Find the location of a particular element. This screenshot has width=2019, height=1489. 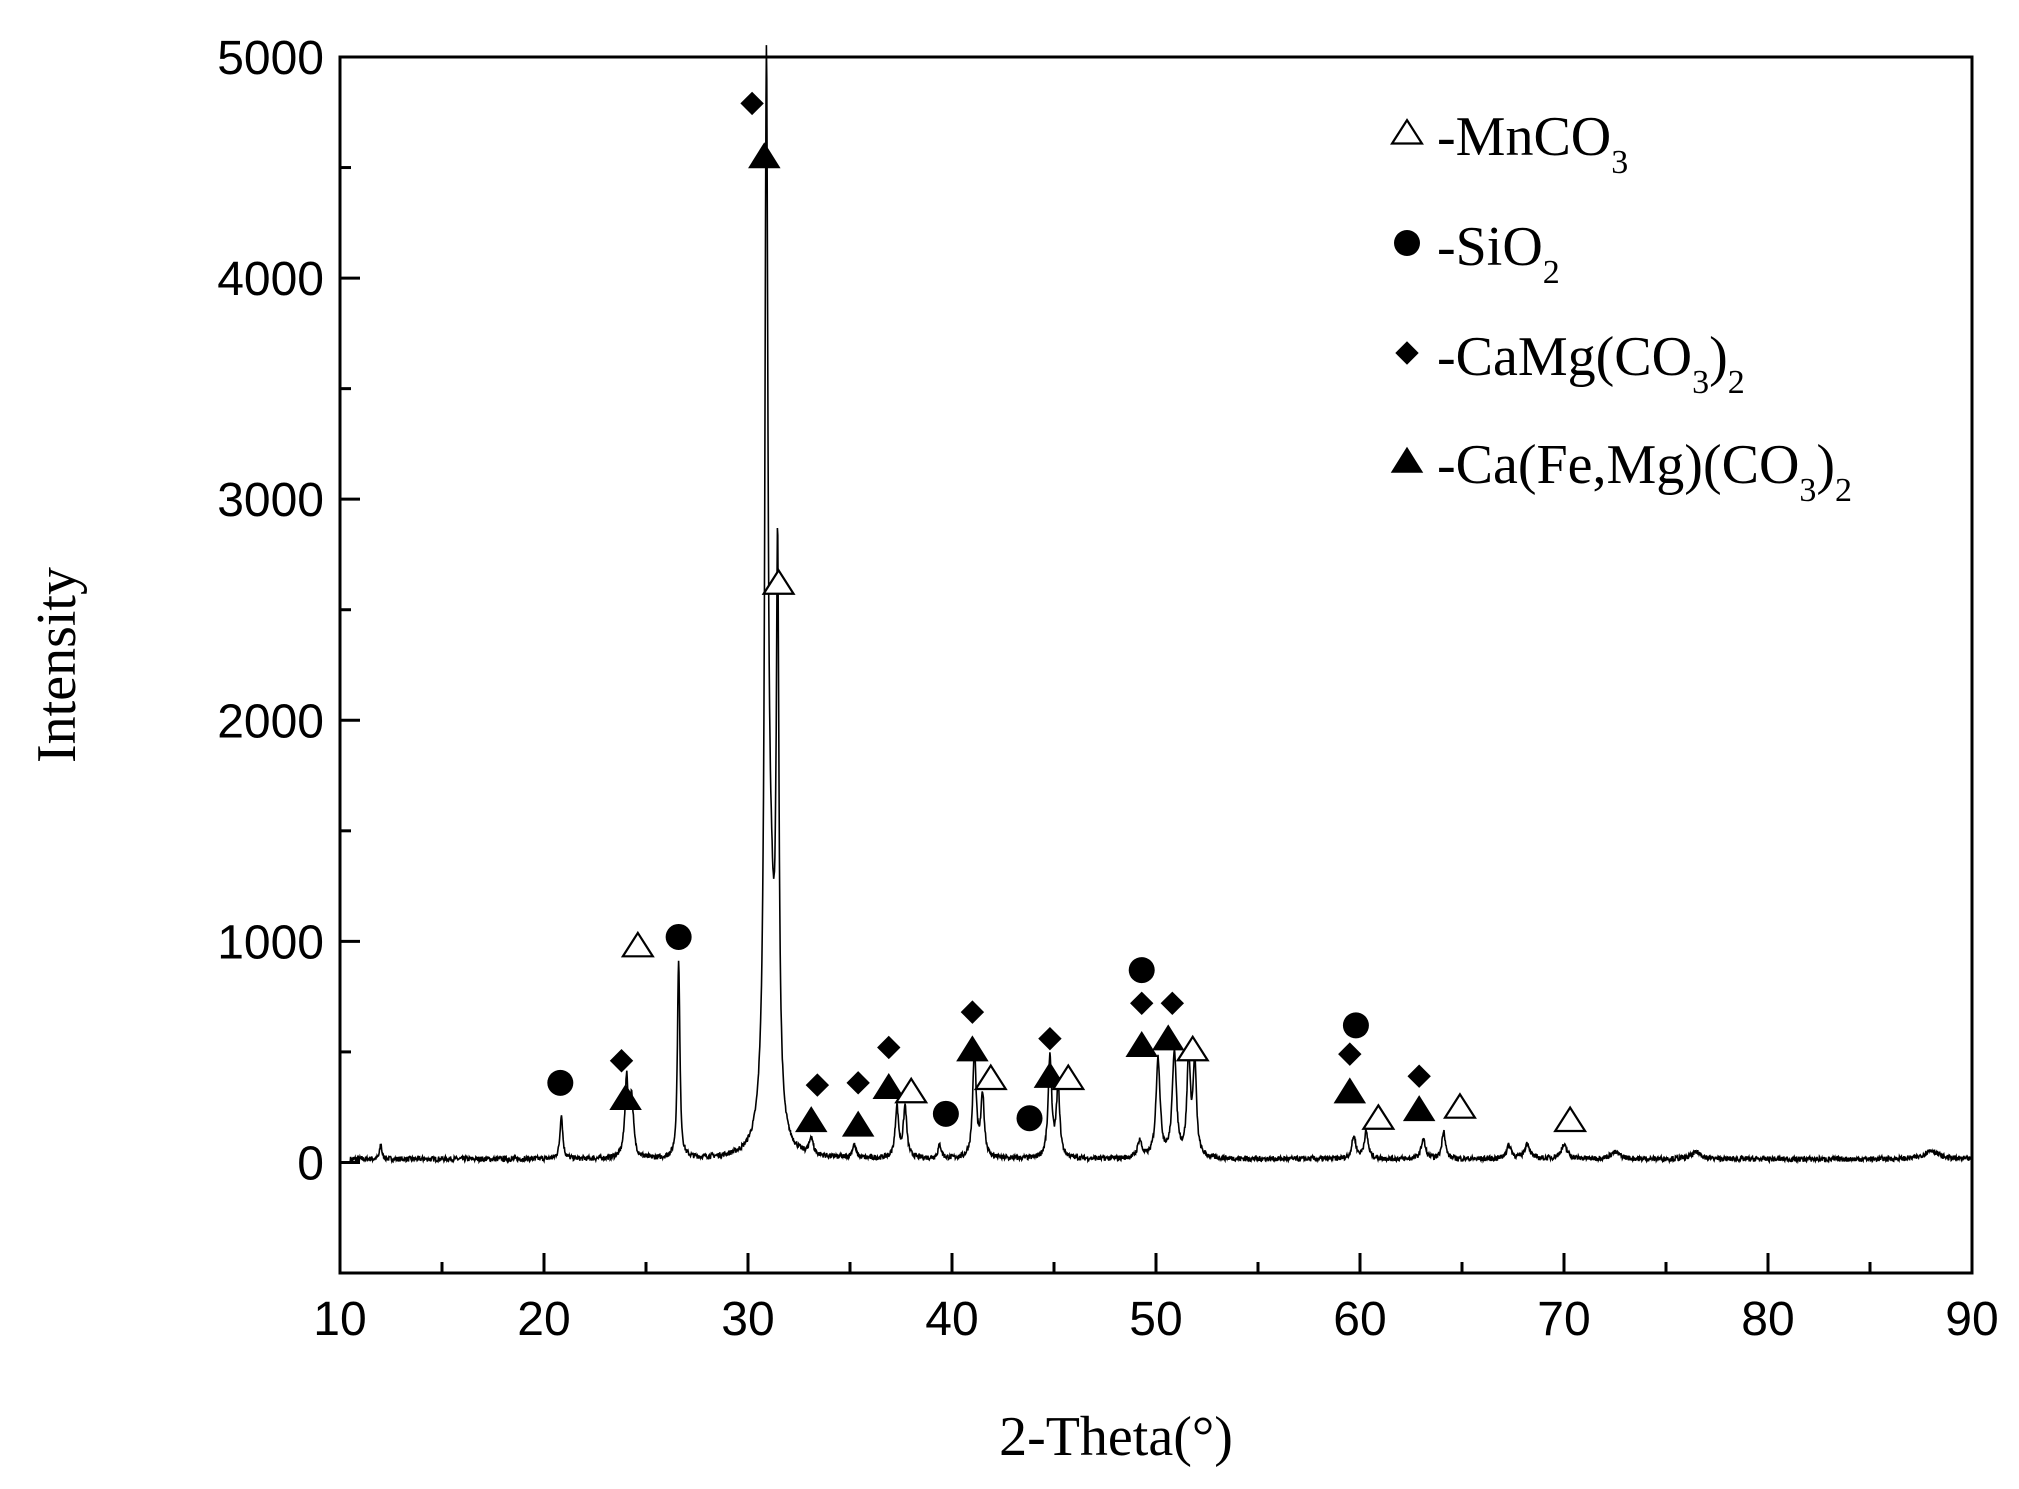

legend-label: -Ca(Fe,Mg)(CO3)2 is located at coordinates (1644, 471).